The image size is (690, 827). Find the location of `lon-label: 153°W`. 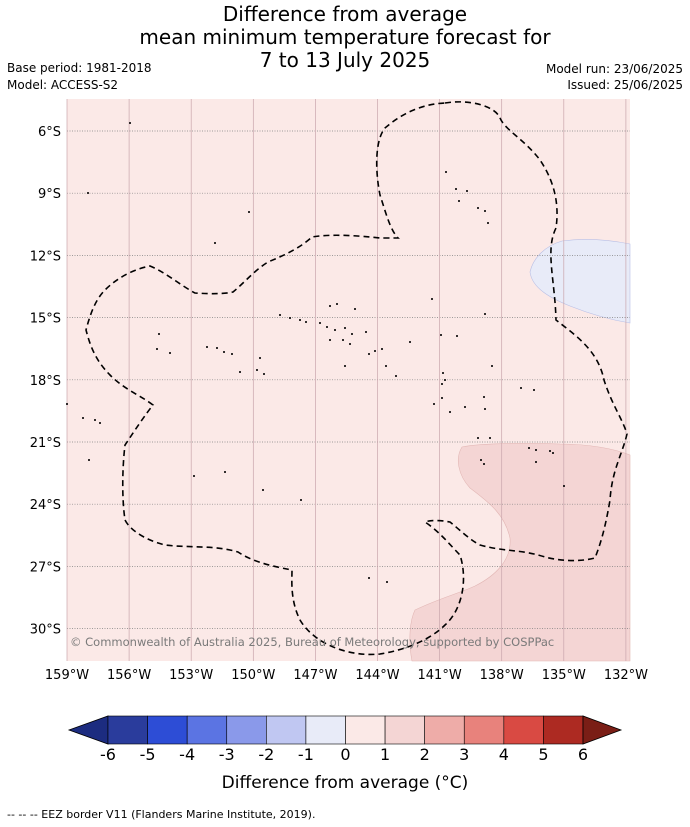

lon-label: 153°W is located at coordinates (191, 675).